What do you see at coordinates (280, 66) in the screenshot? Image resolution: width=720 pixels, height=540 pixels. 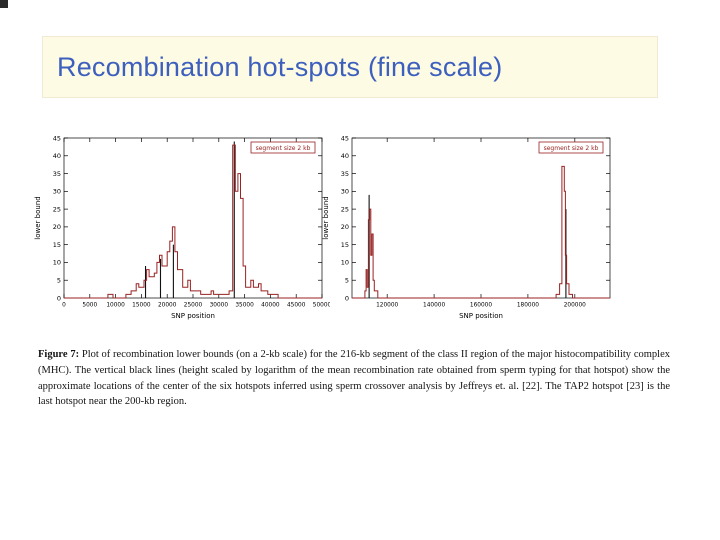 I see `slide-title: Recombination hot-spots (fine scale)` at bounding box center [280, 66].